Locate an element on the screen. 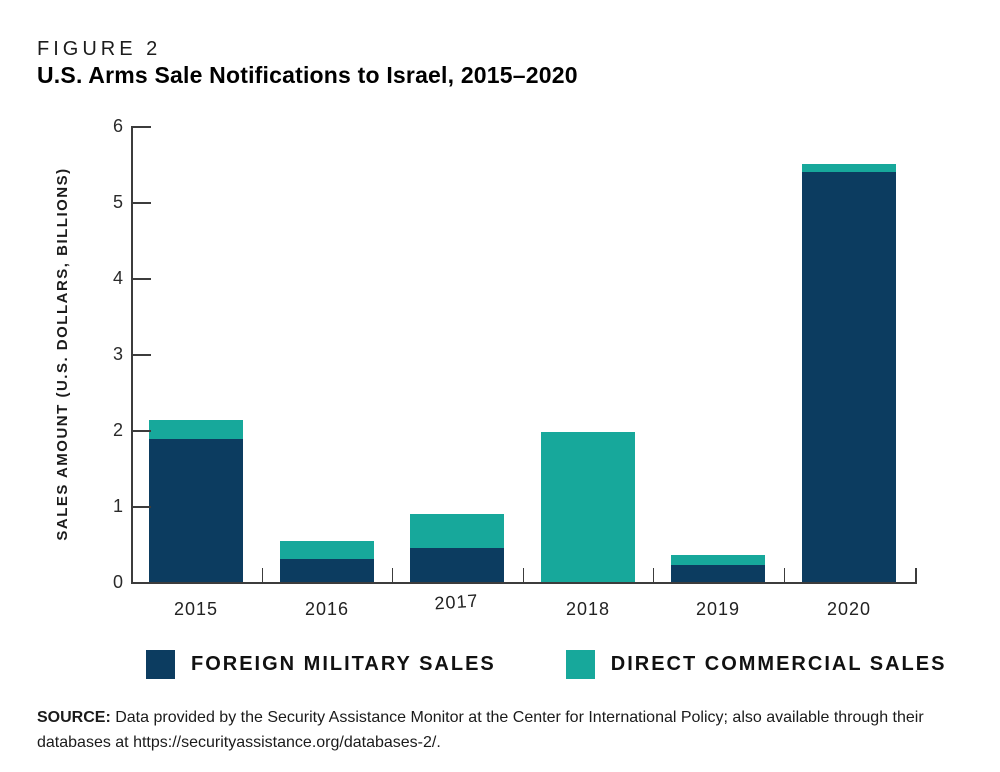 This screenshot has height=772, width=1000. legend-item-dcs: DIRECT COMMERCIAL SALES is located at coordinates (756, 664).